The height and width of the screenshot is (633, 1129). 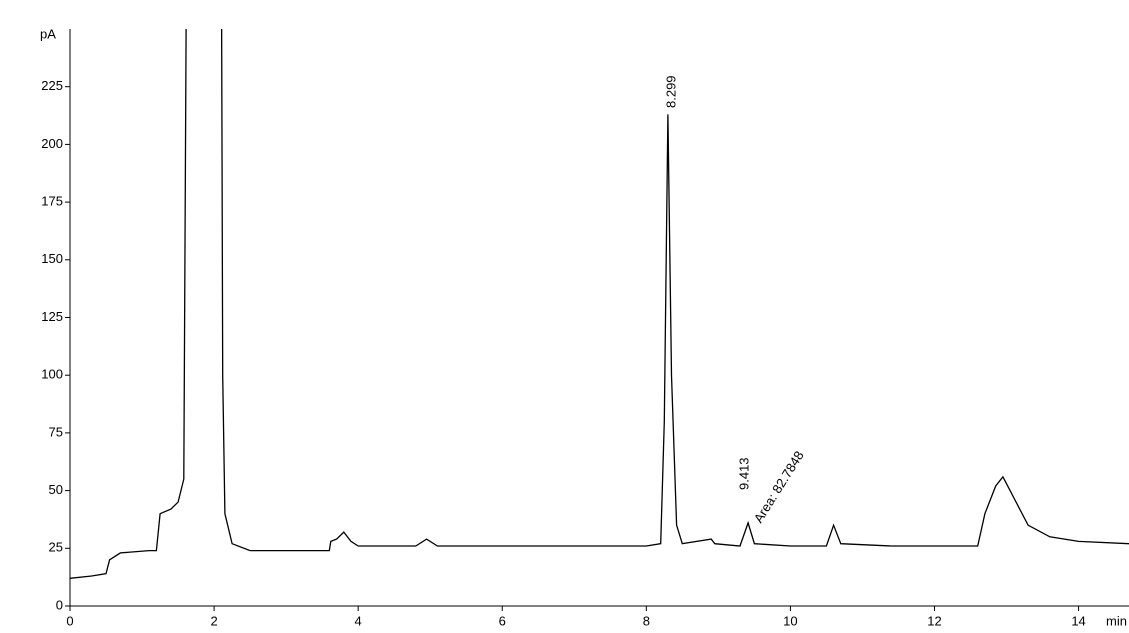 I want to click on y-tick-label: 150, so click(x=52, y=258).